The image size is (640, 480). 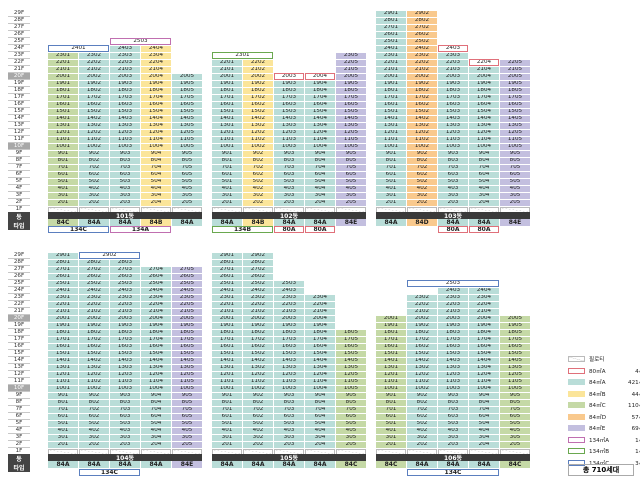 What do you see at coordinates (187, 188) in the screenshot?
I see `unit-cell: 405` at bounding box center [187, 188].